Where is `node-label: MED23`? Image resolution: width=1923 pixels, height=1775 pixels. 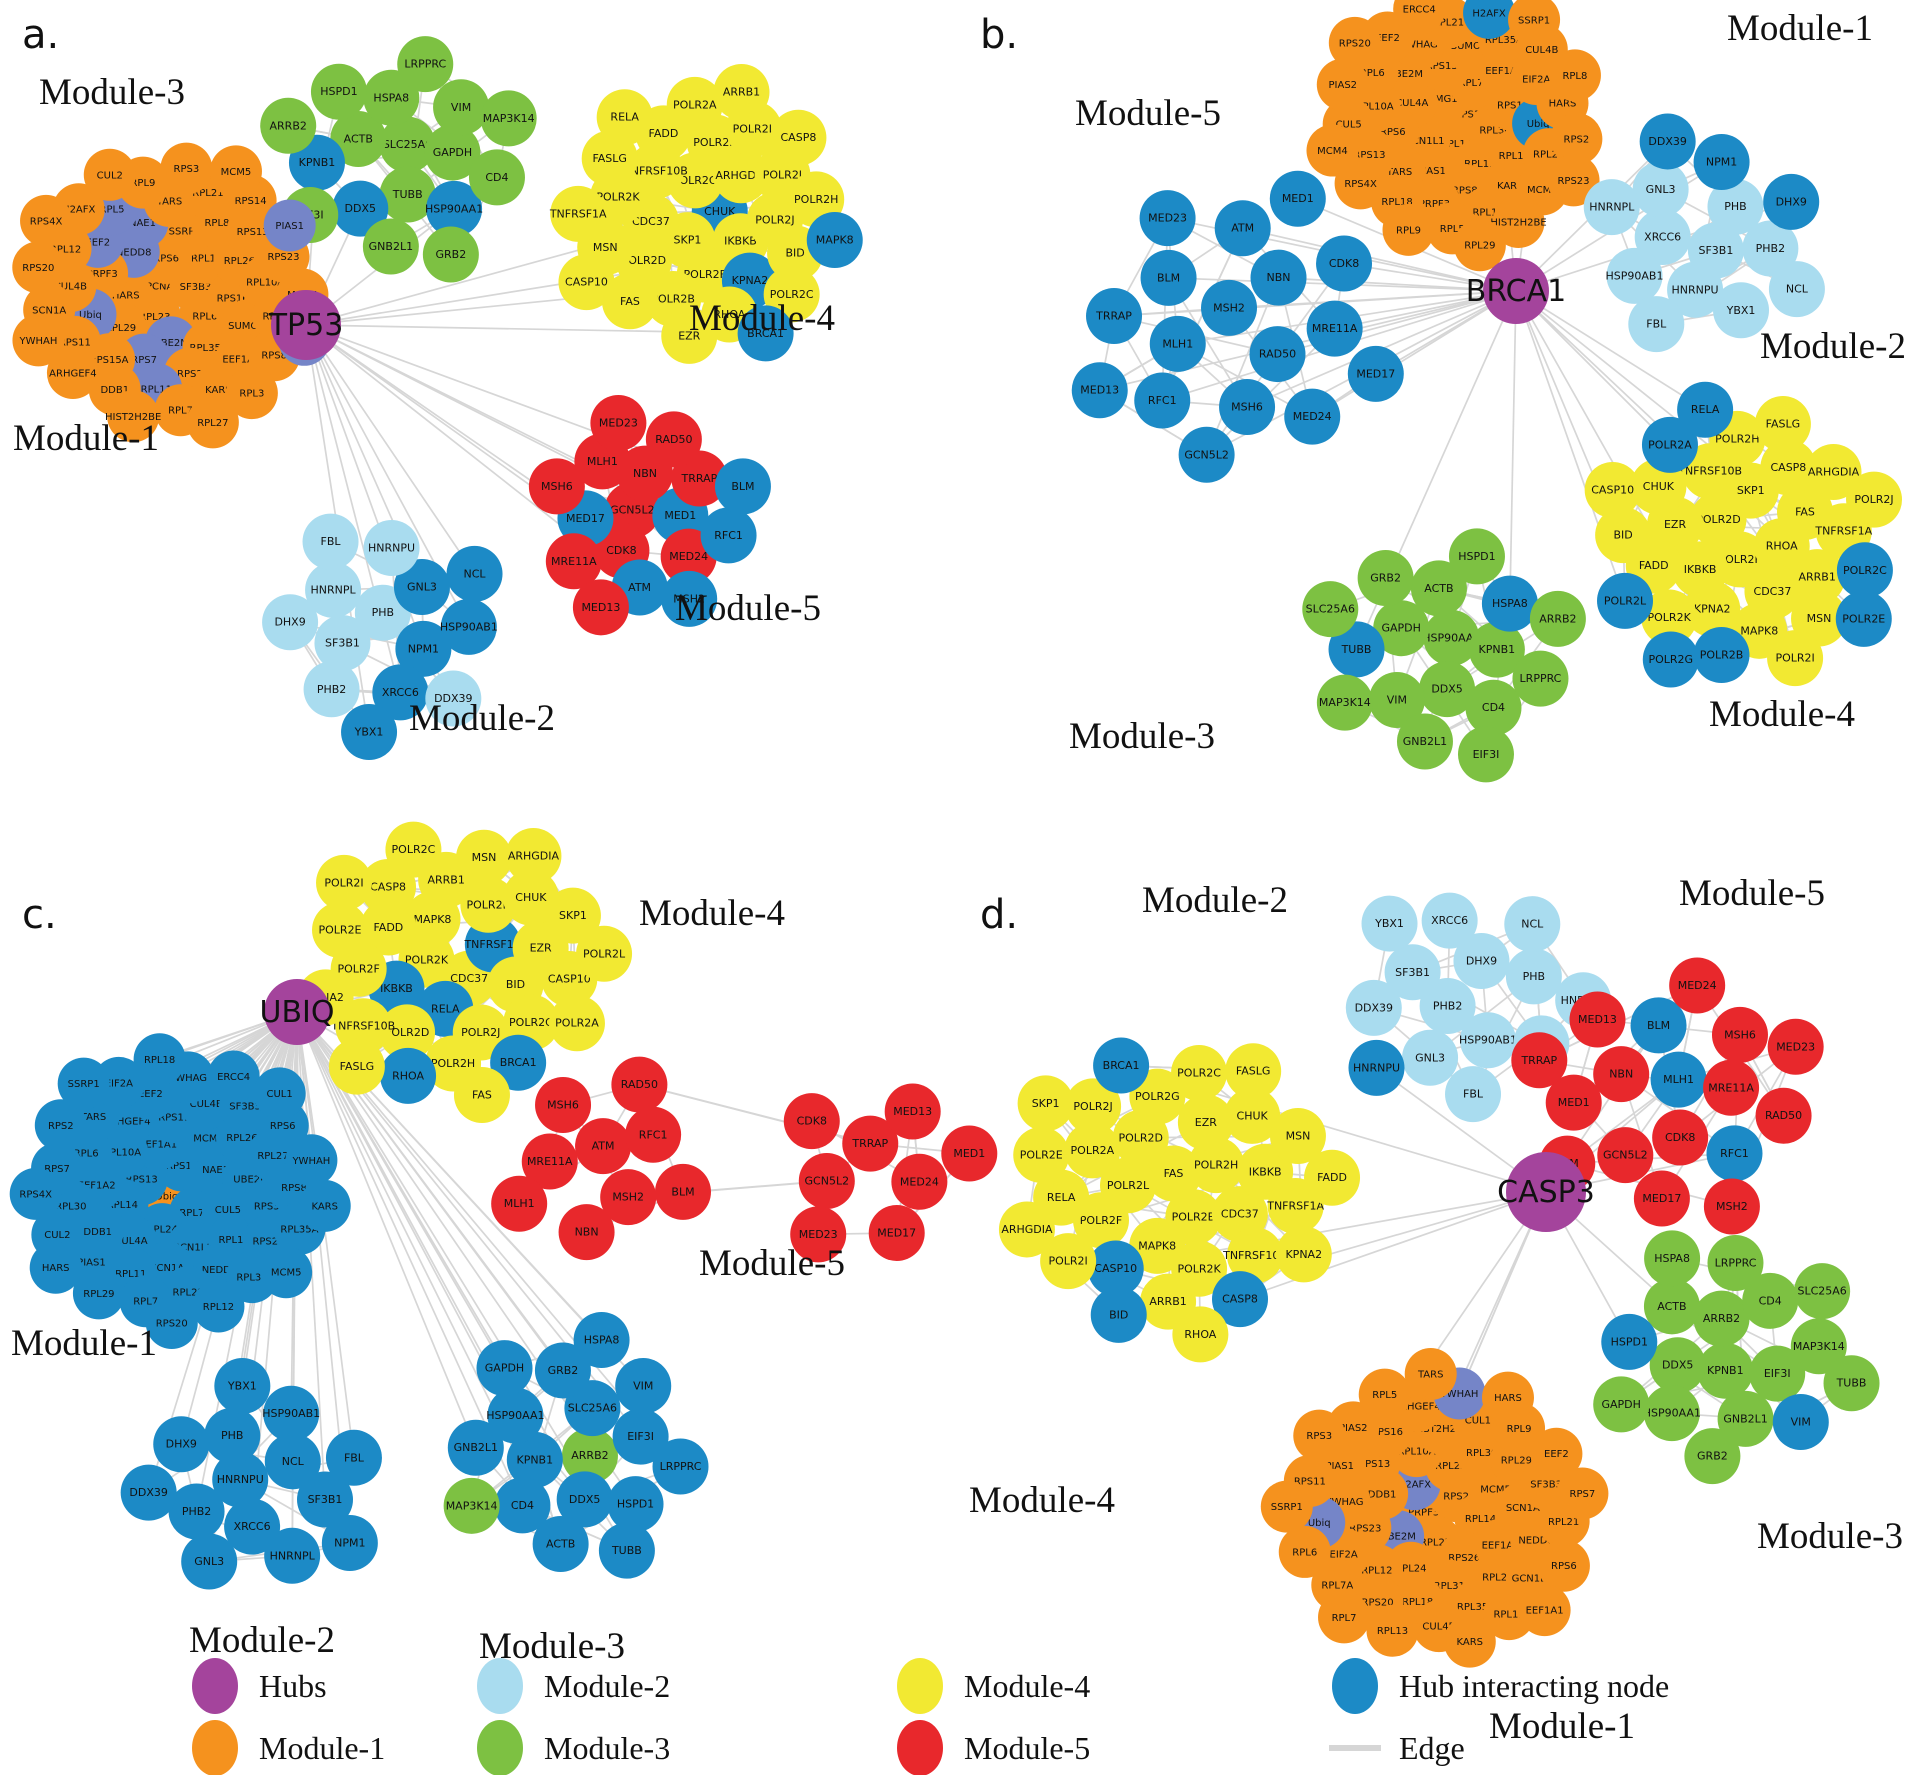
node-label: MED23 is located at coordinates (618, 423).